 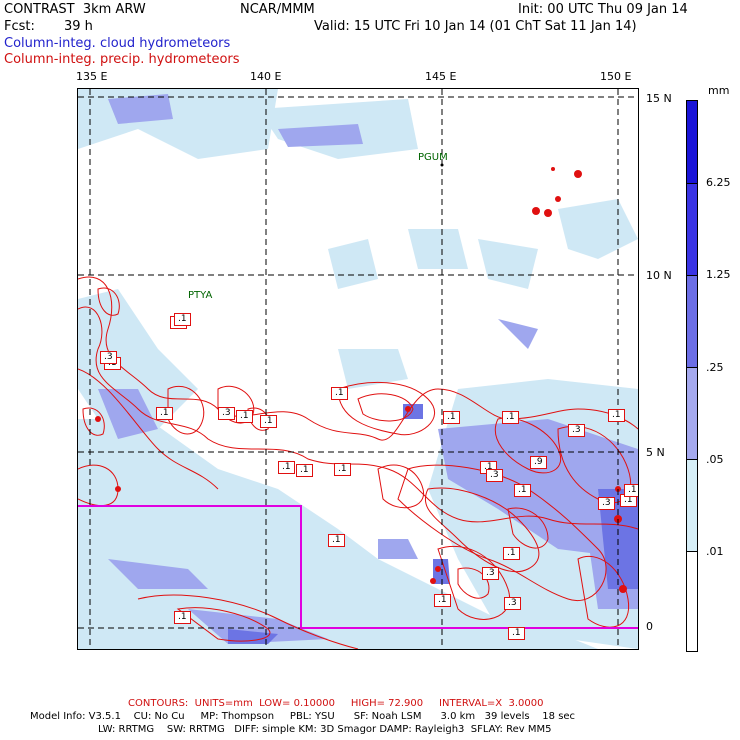 I want to click on lon-label-150: 150 E, so click(x=616, y=76).